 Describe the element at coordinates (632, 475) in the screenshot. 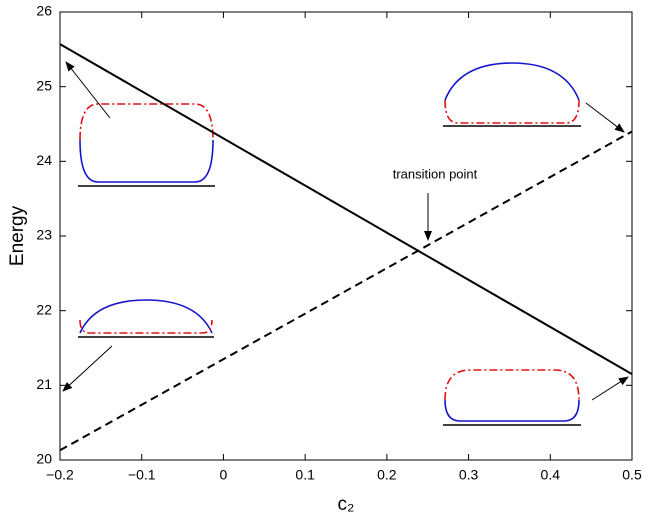

I see `x-tick-label: 0.5` at that location.